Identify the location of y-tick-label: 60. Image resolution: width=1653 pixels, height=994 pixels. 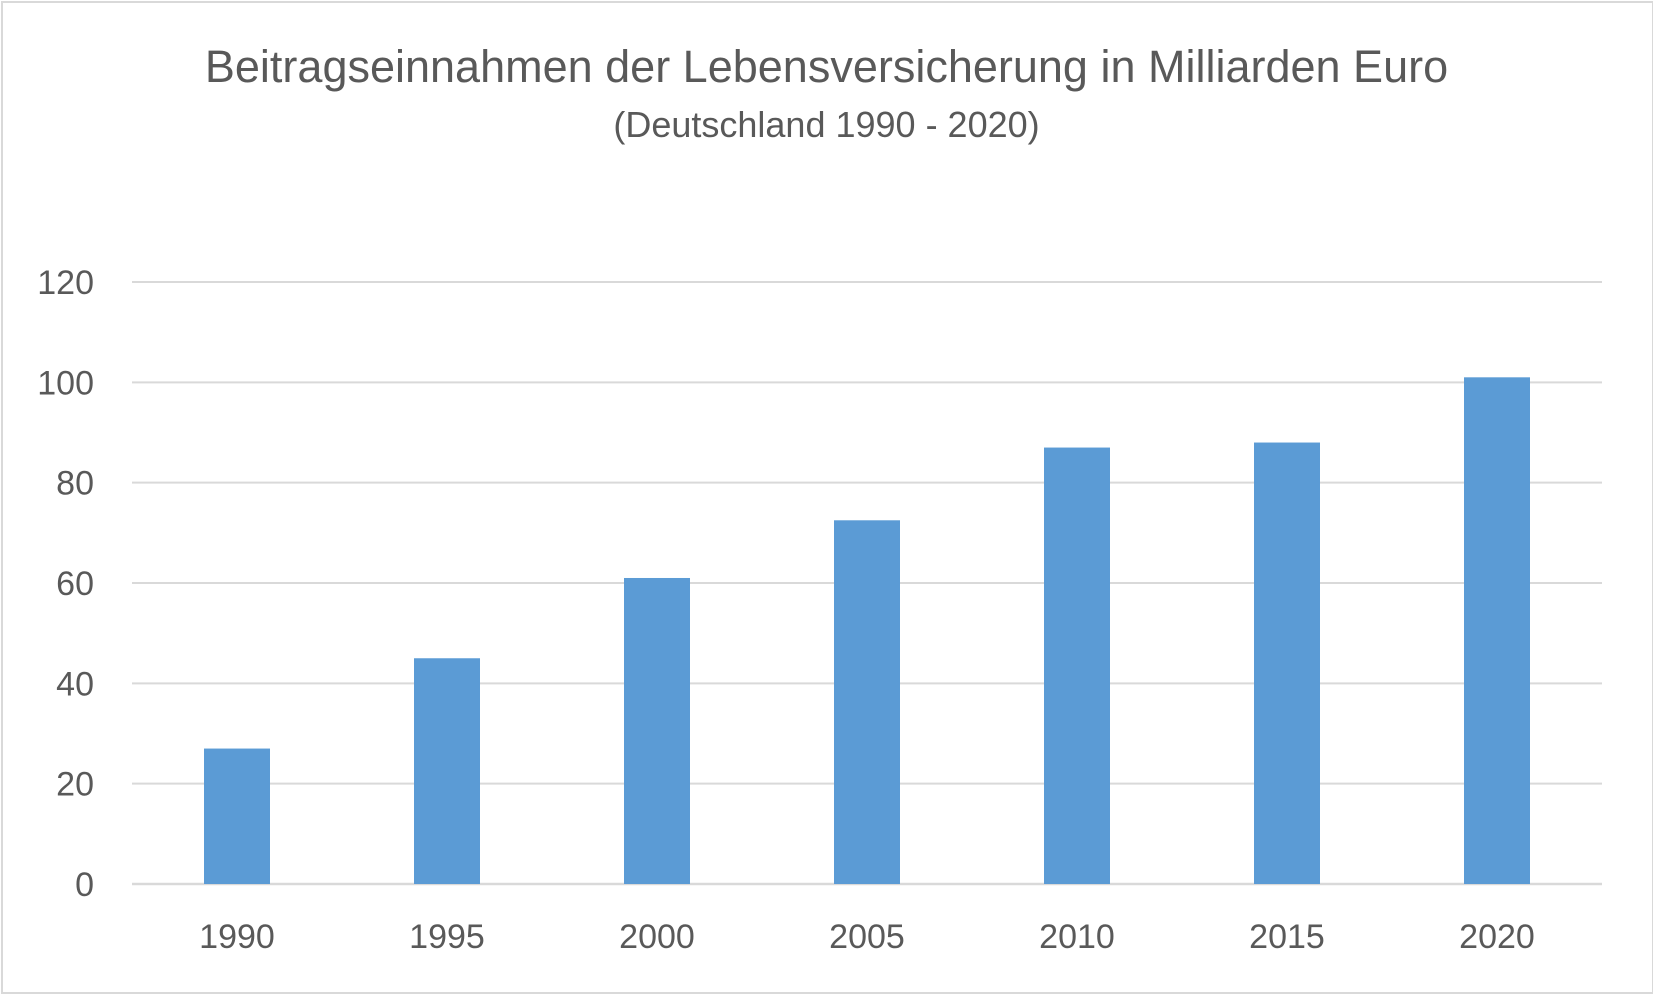
(75, 584).